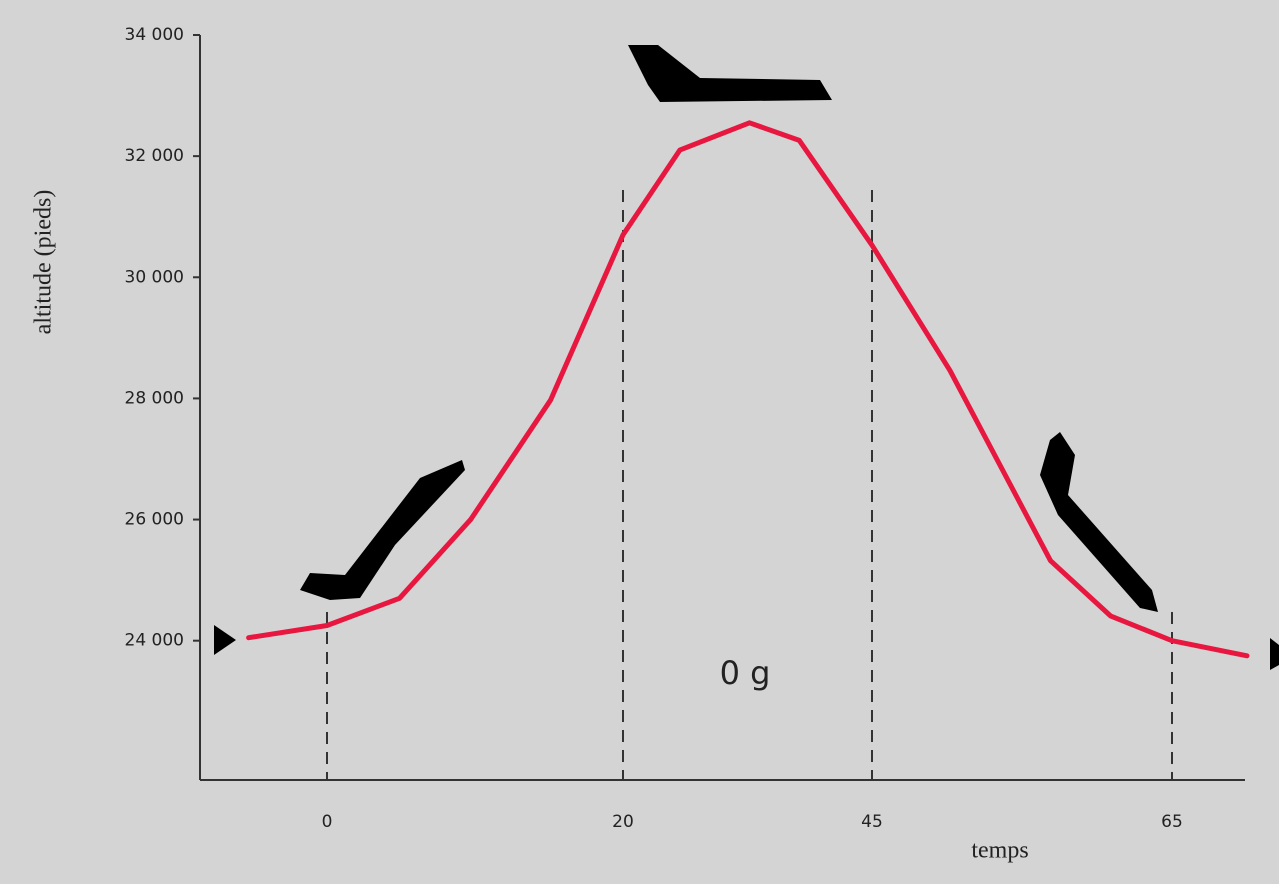 The height and width of the screenshot is (884, 1279). Describe the element at coordinates (225, 640) in the screenshot. I see `entry-arrow` at that location.